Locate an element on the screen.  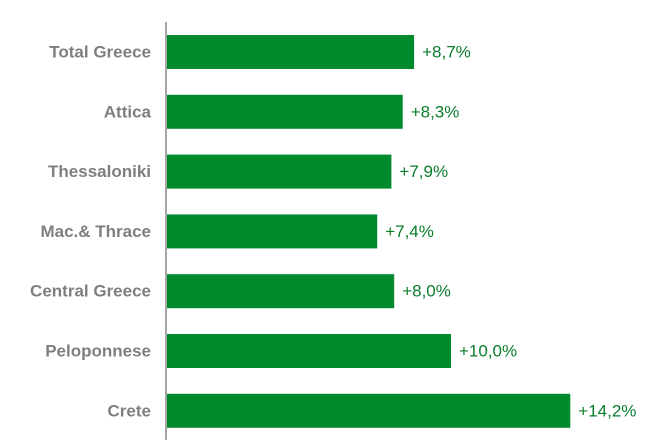
category-label-6: Crete is located at coordinates (129, 410).